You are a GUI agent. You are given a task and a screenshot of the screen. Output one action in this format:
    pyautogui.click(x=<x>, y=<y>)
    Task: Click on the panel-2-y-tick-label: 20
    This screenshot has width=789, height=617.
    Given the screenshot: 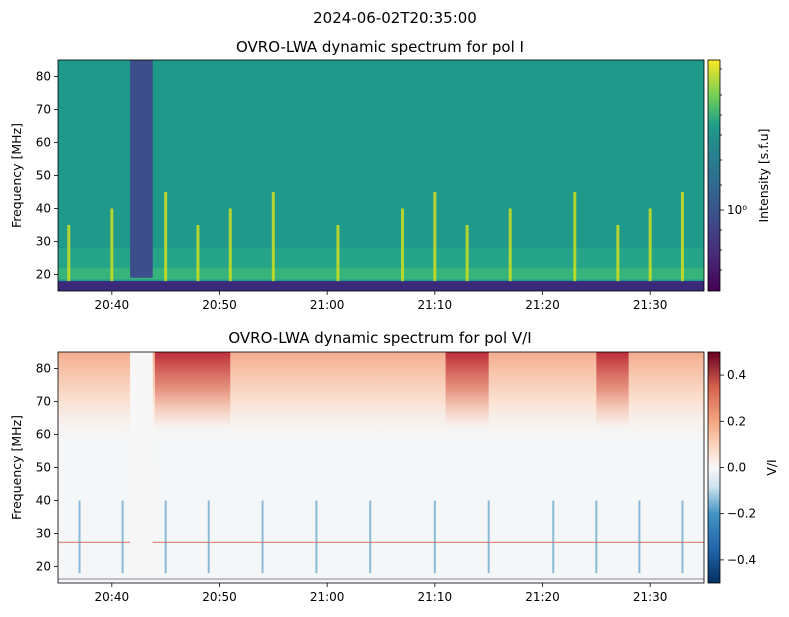 What is the action you would take?
    pyautogui.click(x=43, y=567)
    